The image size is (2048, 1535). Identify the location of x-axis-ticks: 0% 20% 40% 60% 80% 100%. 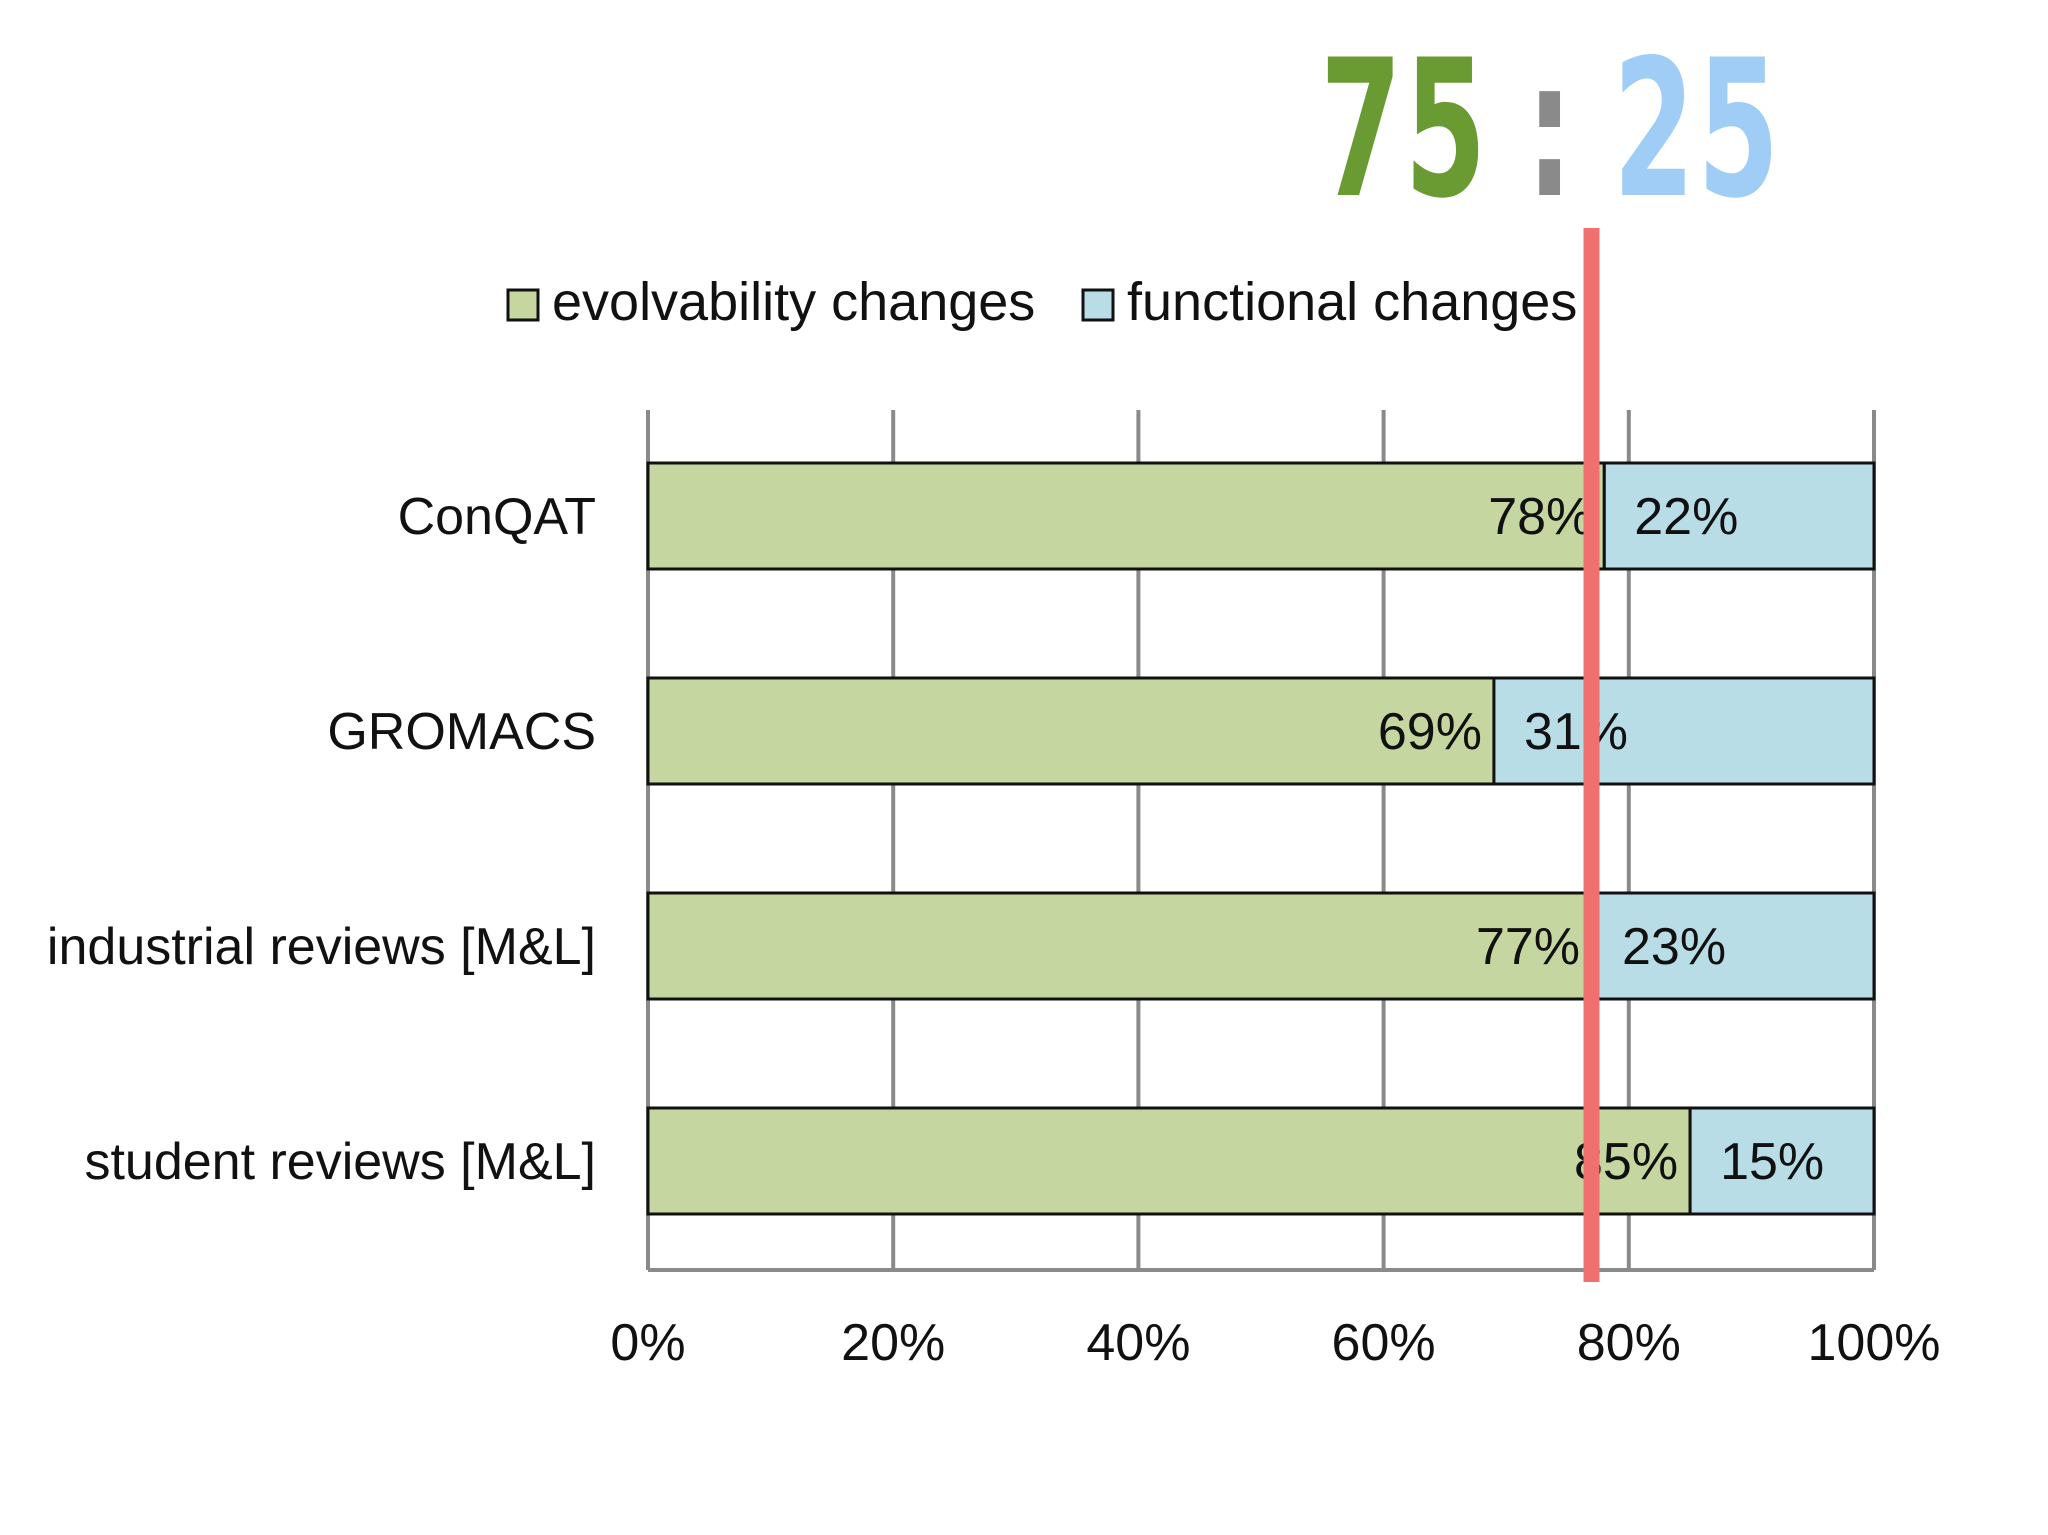
(1275, 1343).